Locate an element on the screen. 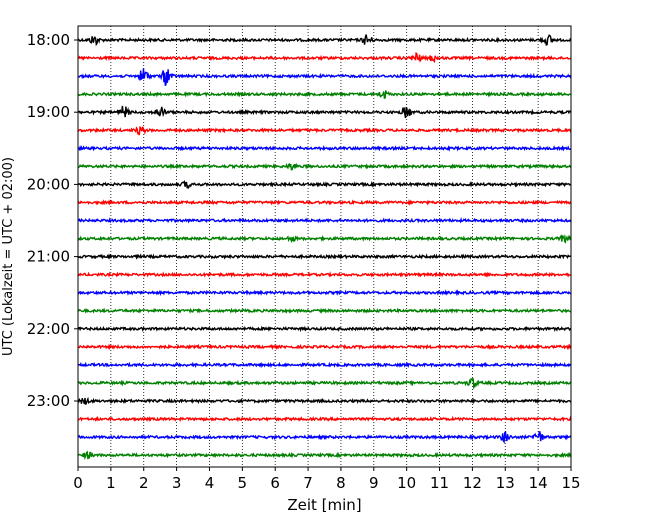 The width and height of the screenshot is (650, 520). y-axis-label: UTC (Lokalzeit = UTC + 02:00) is located at coordinates (8, 256).